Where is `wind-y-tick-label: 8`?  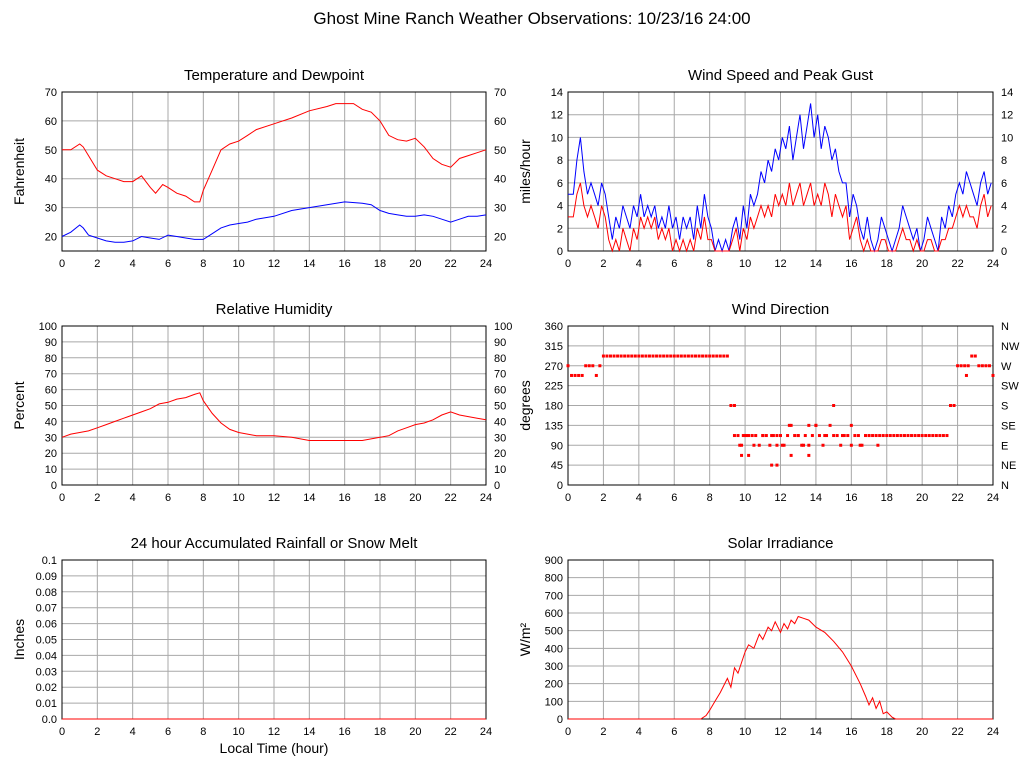 wind-y-tick-label: 8 is located at coordinates (560, 161).